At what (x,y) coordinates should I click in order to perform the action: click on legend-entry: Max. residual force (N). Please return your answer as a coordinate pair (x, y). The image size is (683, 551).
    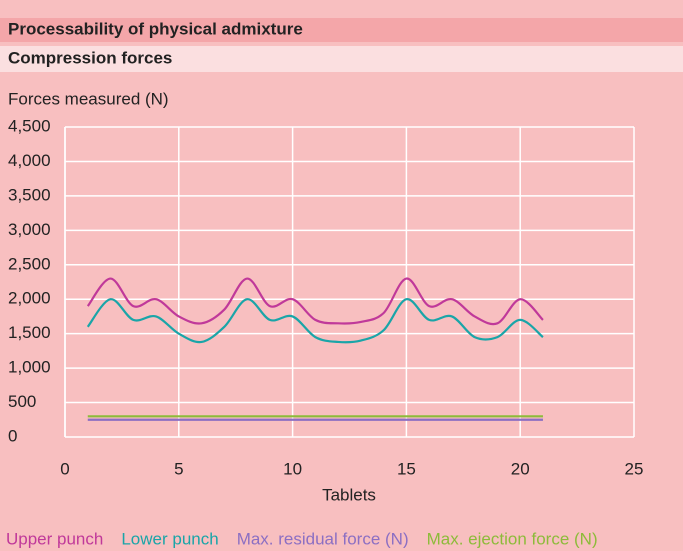
    Looking at the image, I should click on (323, 538).